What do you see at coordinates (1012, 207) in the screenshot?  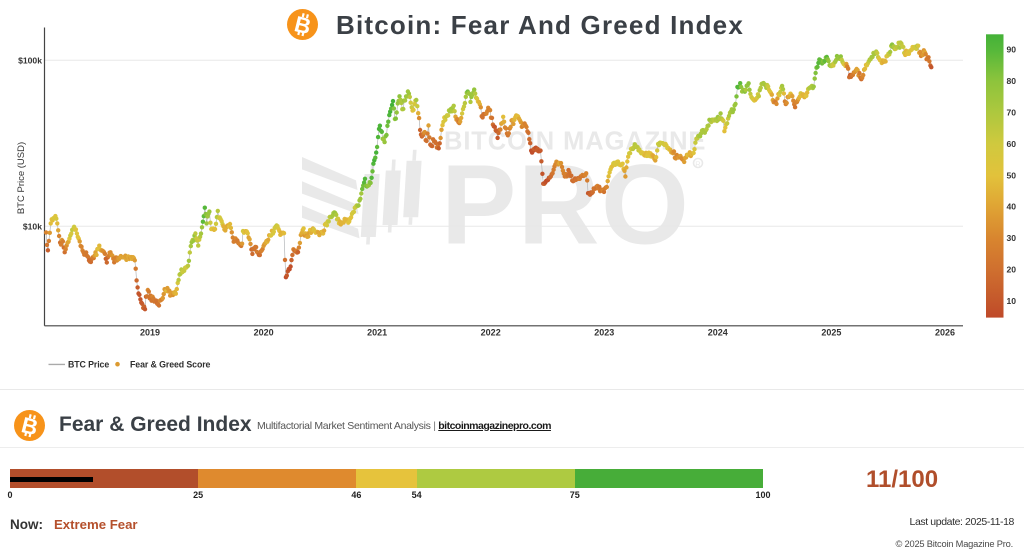 I see `svg-text: 40` at bounding box center [1012, 207].